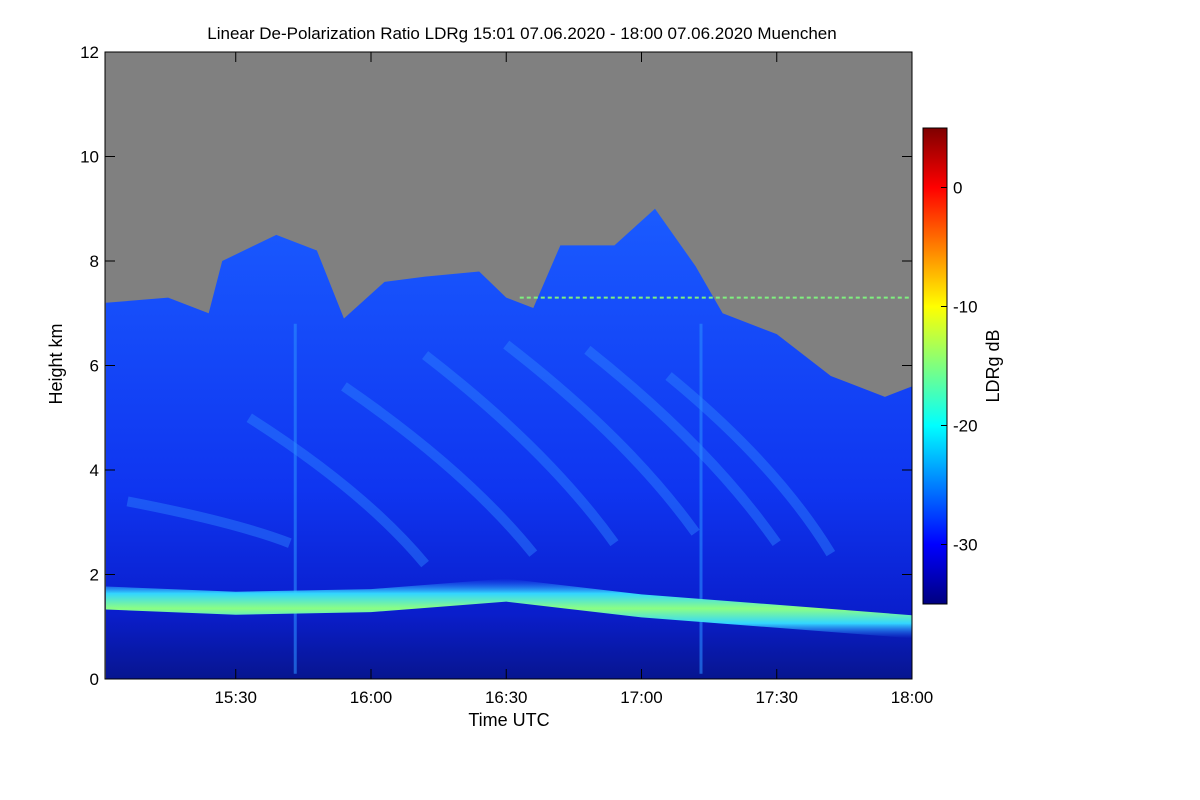 The height and width of the screenshot is (800, 1200). Describe the element at coordinates (935, 366) in the screenshot. I see `colorbar` at that location.